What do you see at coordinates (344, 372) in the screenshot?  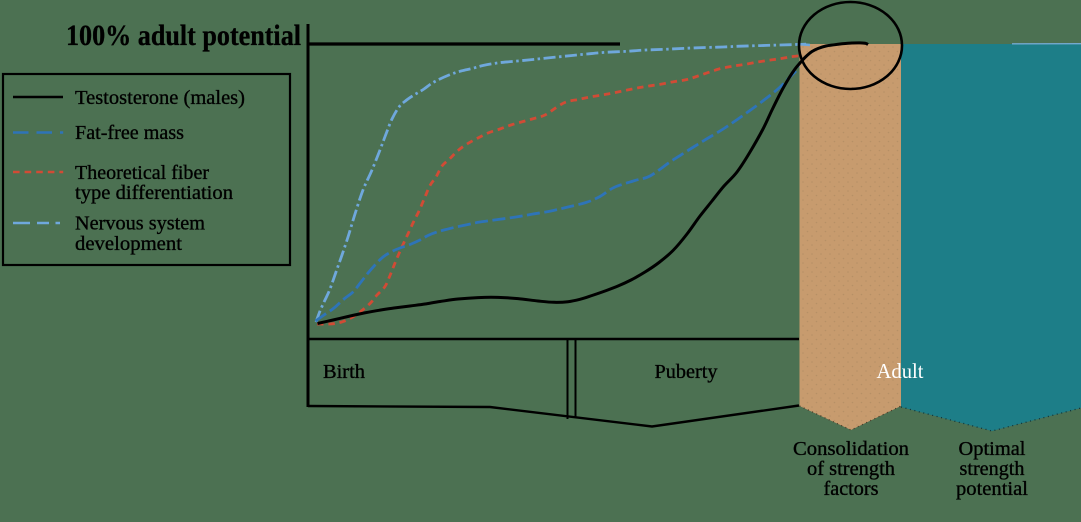 I see `svg-text: Birth` at bounding box center [344, 372].